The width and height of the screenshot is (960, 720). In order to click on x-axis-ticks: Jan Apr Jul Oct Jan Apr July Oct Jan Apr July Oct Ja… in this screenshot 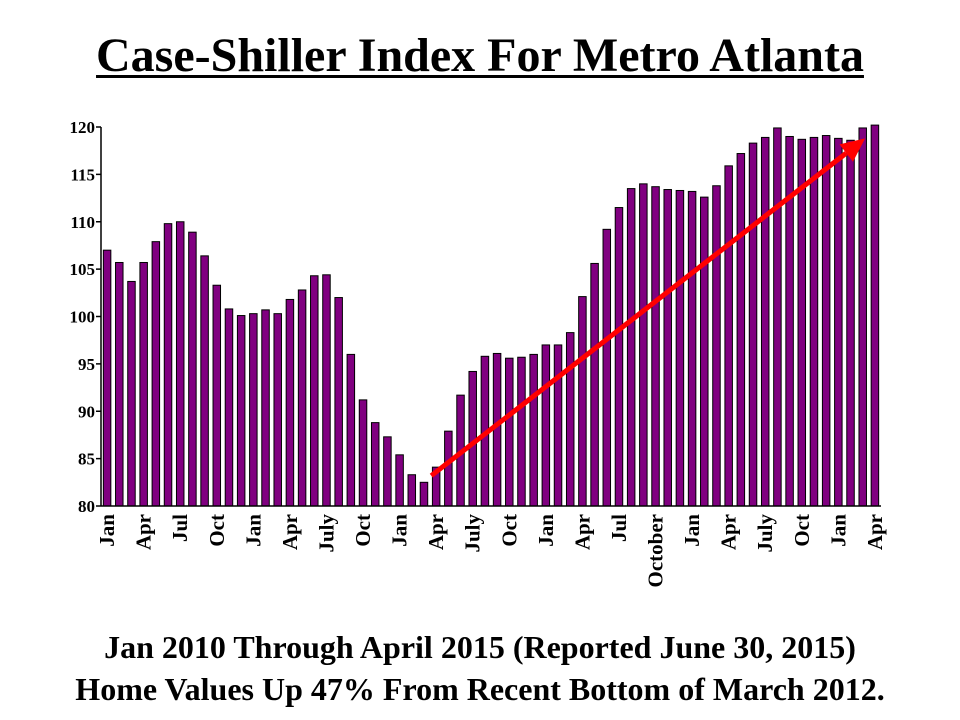, I will do `click(491, 551)`.